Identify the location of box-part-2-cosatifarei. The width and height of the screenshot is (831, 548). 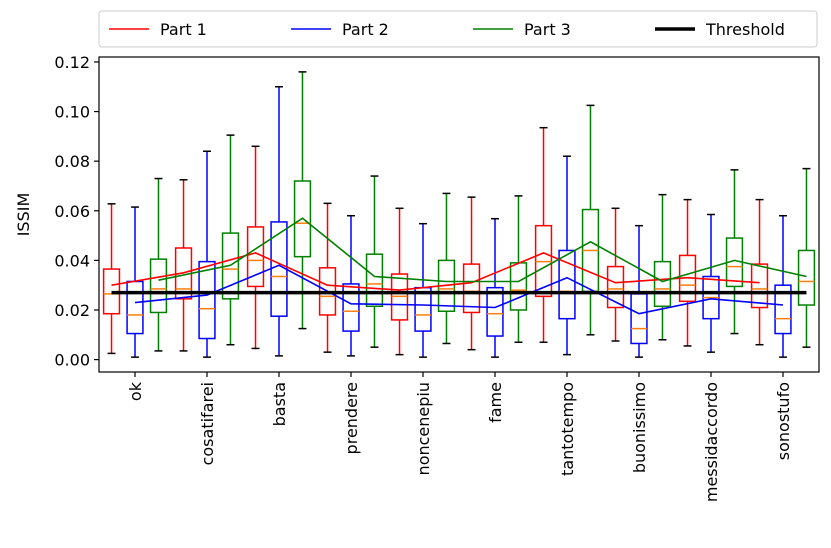
(207, 254).